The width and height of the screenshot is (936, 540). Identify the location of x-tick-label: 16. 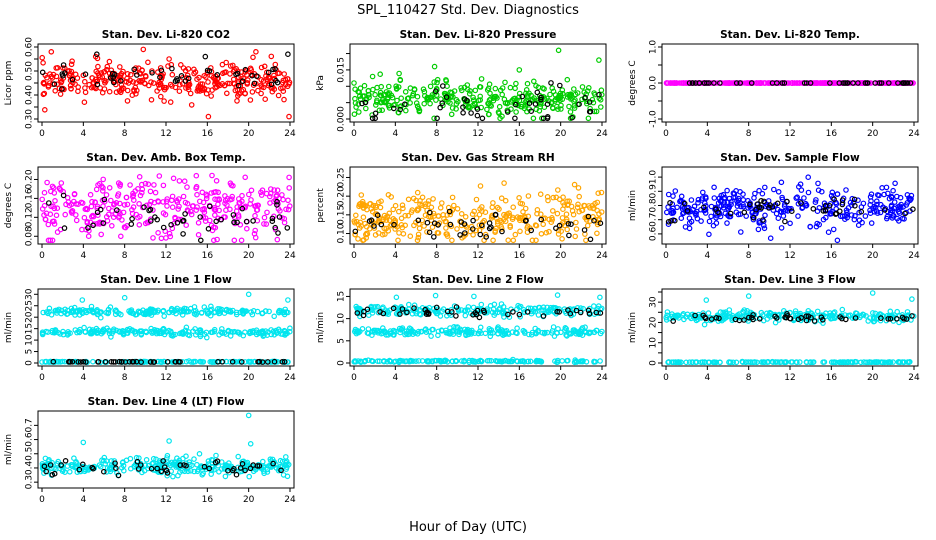
(520, 134).